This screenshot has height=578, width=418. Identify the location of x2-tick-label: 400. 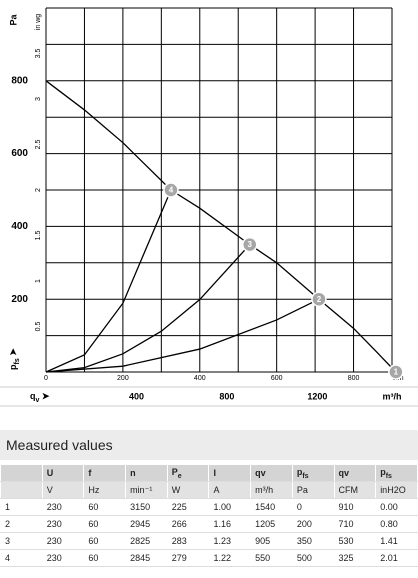
(136, 396).